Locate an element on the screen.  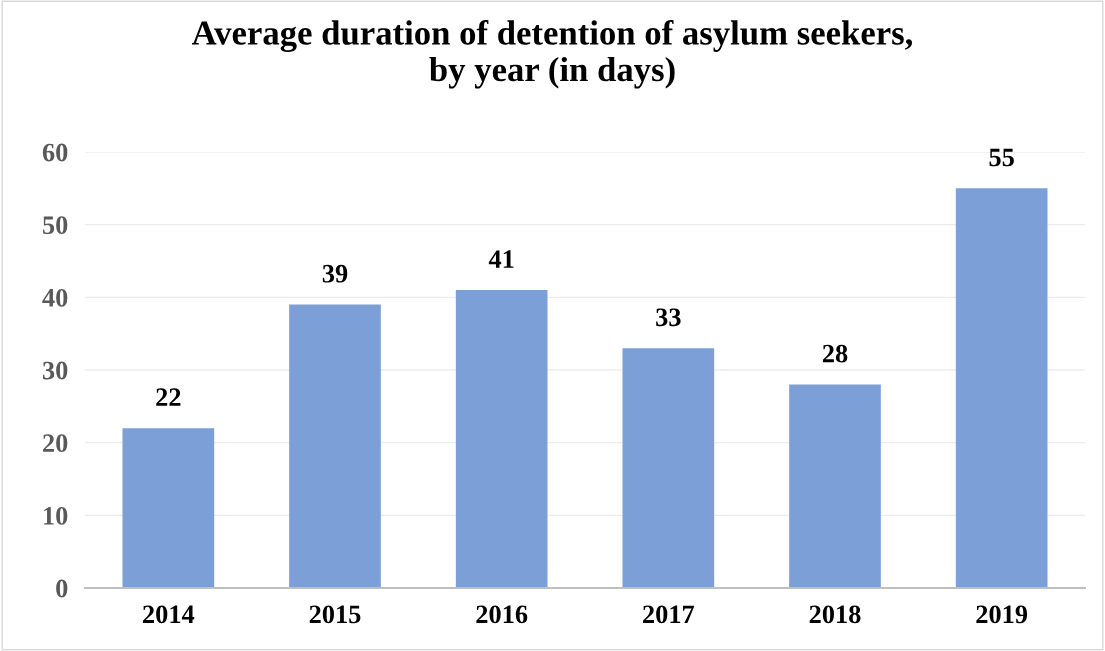
data-label: 22 is located at coordinates (168, 397).